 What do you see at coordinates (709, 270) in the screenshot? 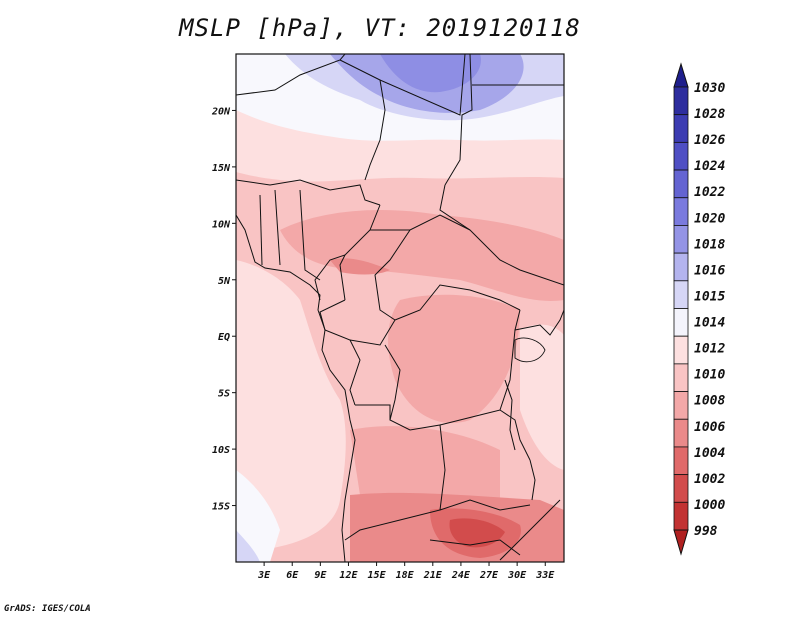
I see `colorbar-label: 1016` at bounding box center [709, 270].